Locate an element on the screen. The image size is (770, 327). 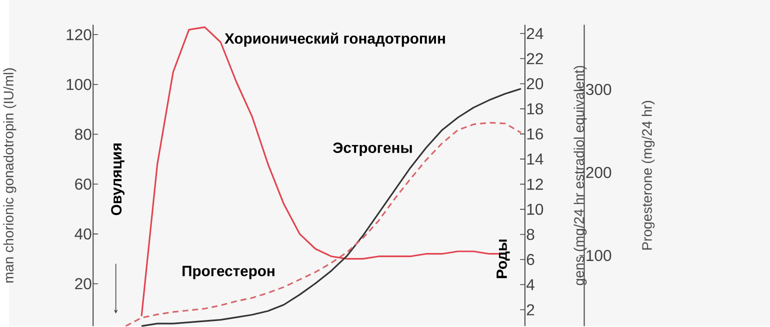
series-label: Эстрогены is located at coordinates (372, 149).